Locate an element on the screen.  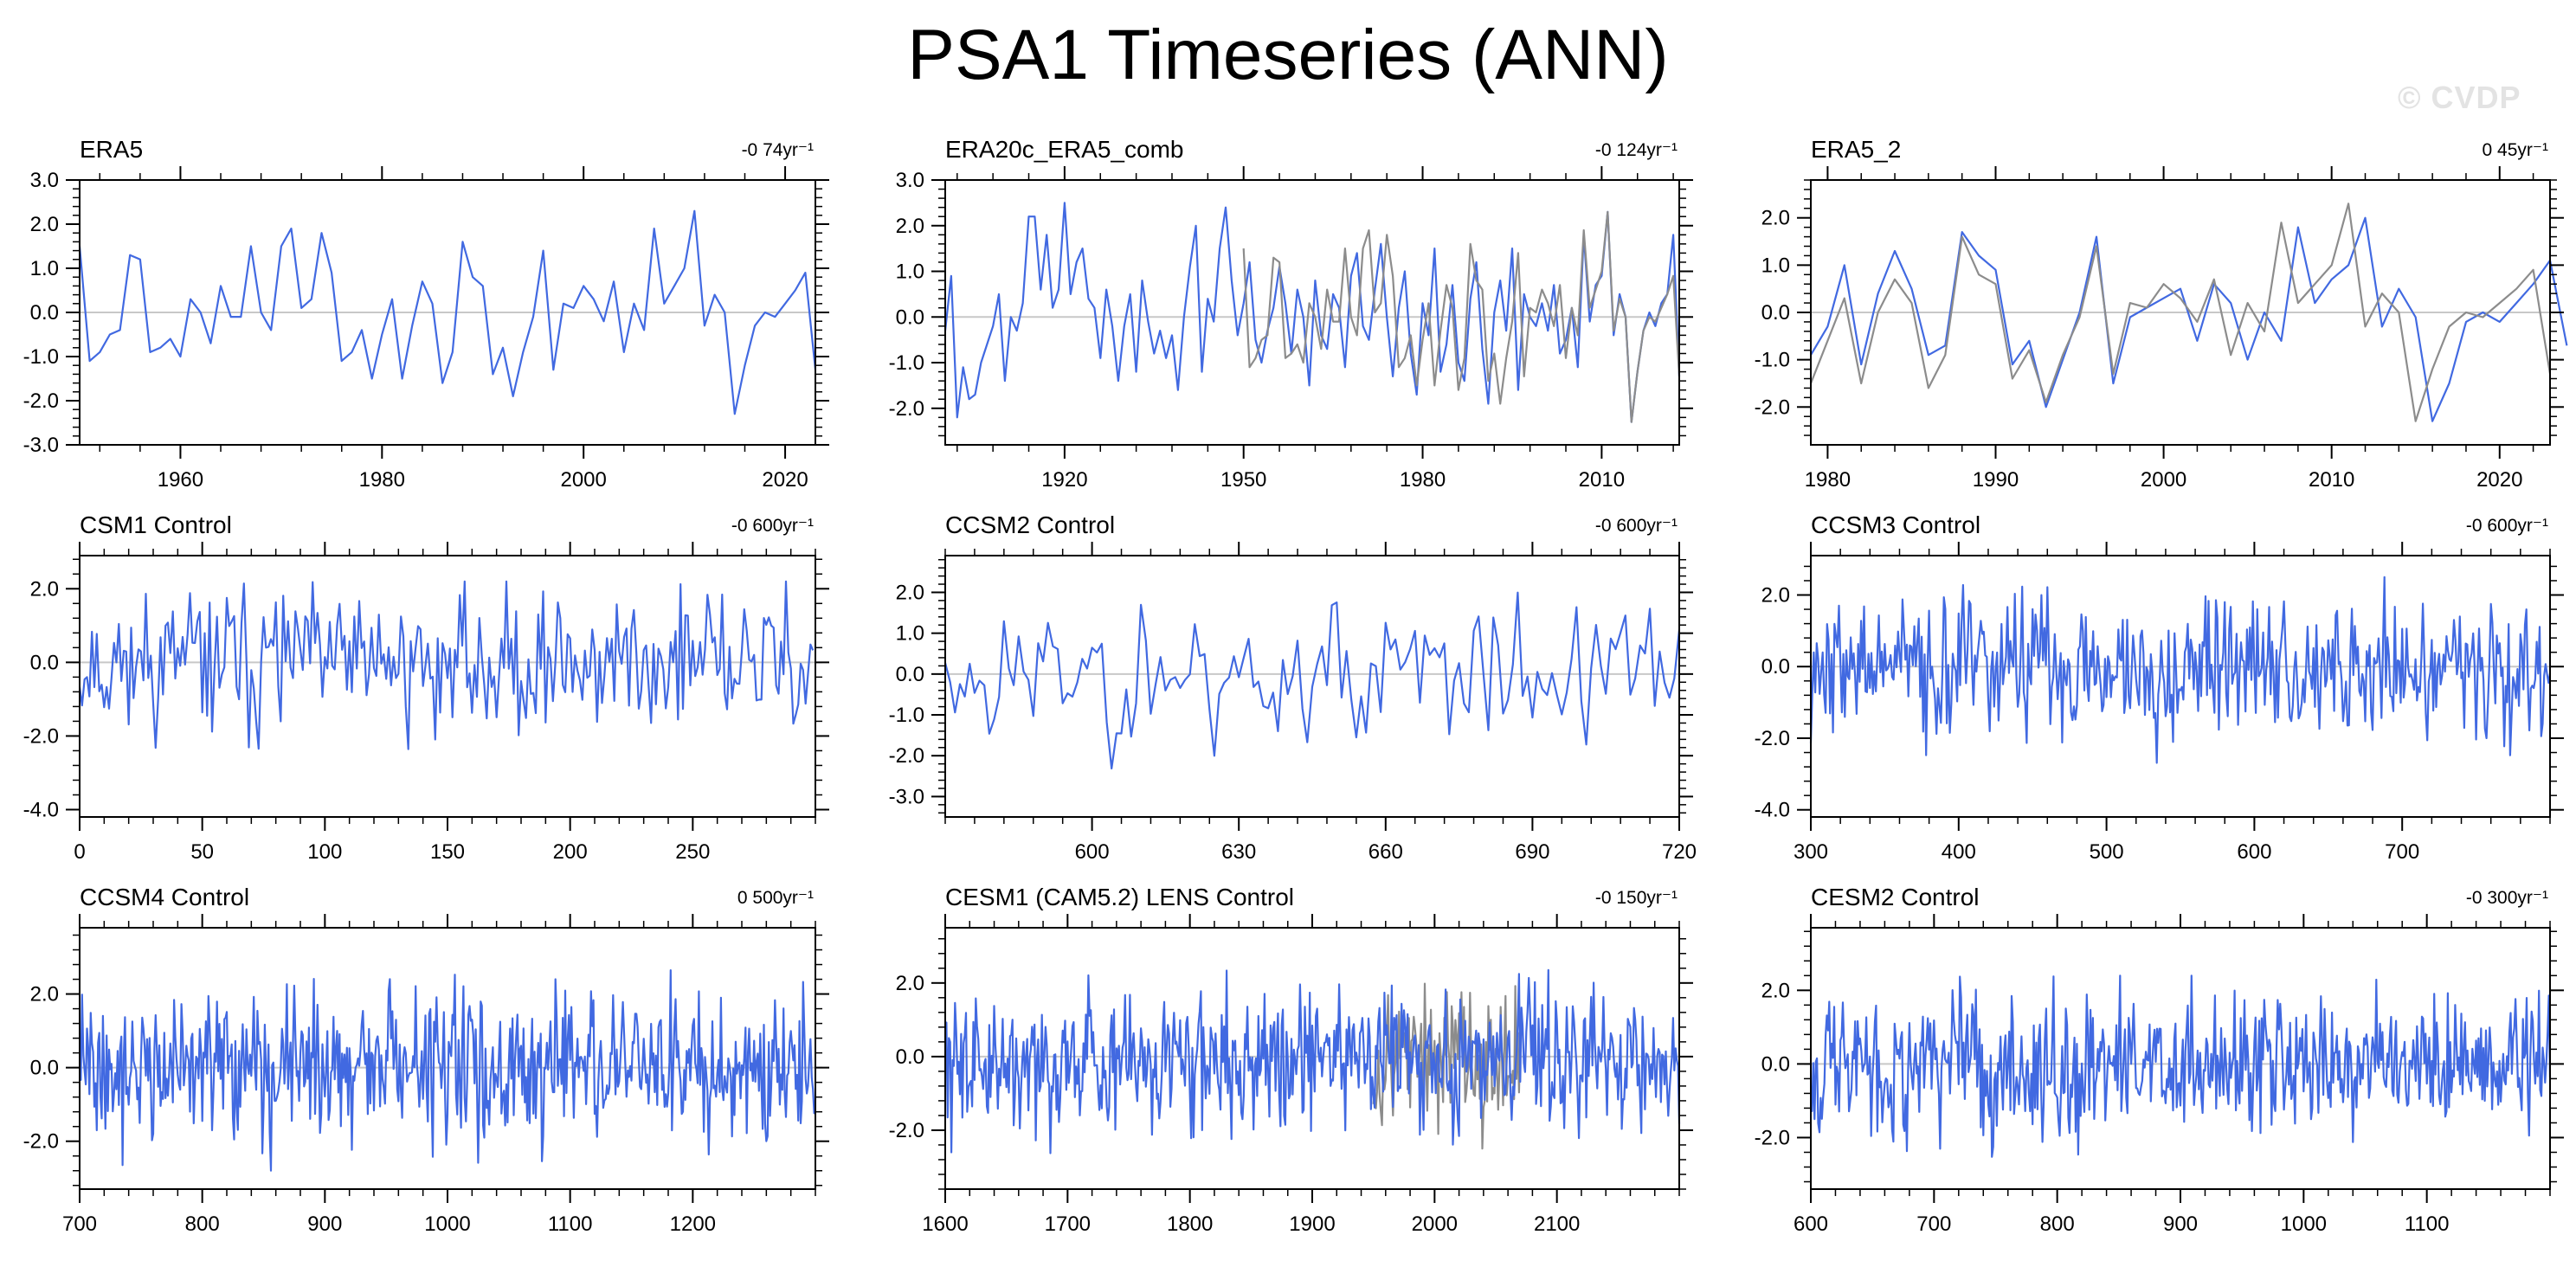
x-tick-label: 1990 is located at coordinates (1996, 480).